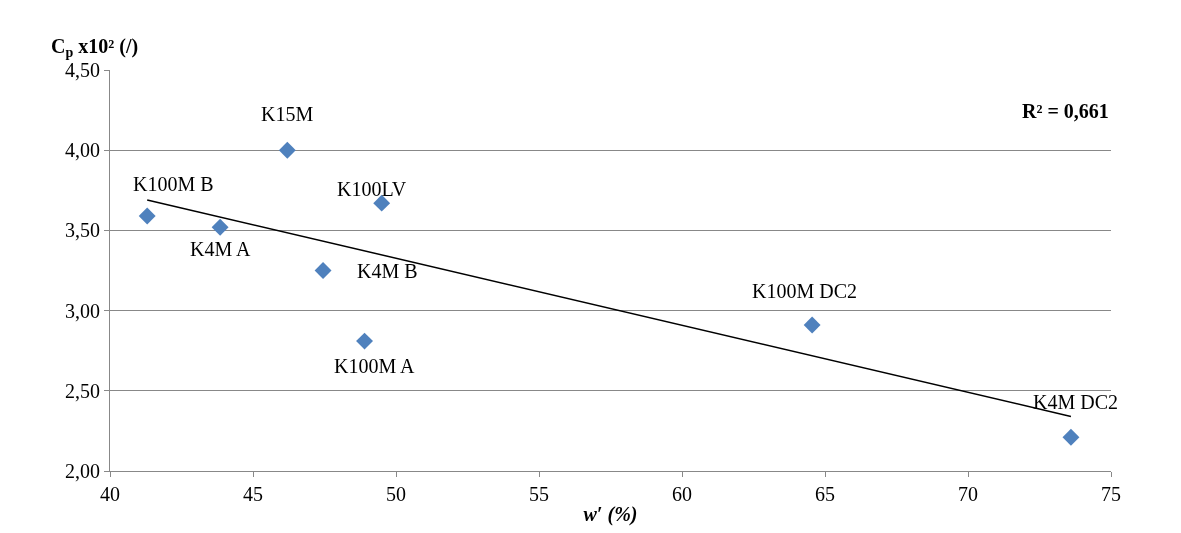  What do you see at coordinates (805, 291) in the screenshot?
I see `annotation: K100M DC2` at bounding box center [805, 291].